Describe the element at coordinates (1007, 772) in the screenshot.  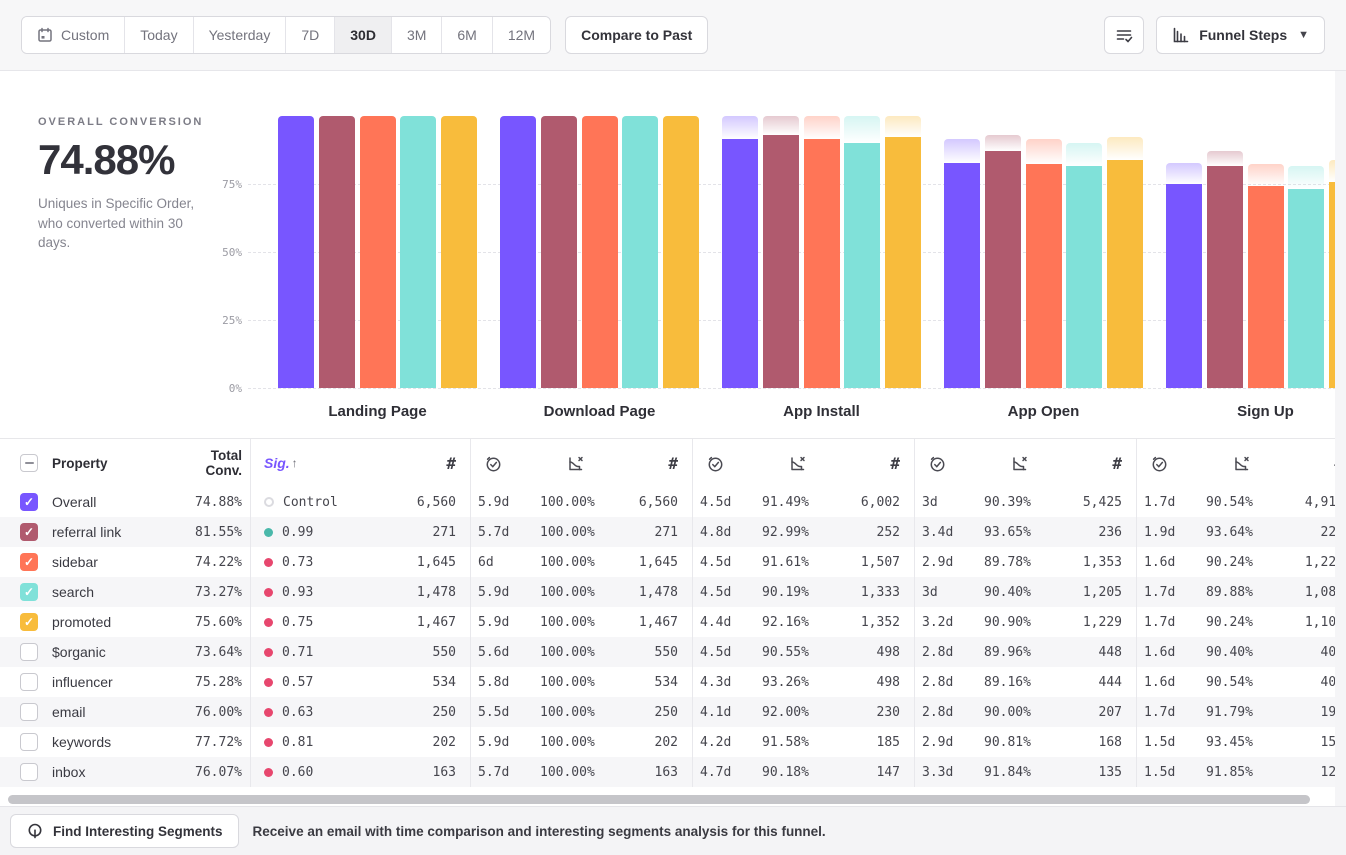
I see `step-4-rate: 91.84%` at that location.